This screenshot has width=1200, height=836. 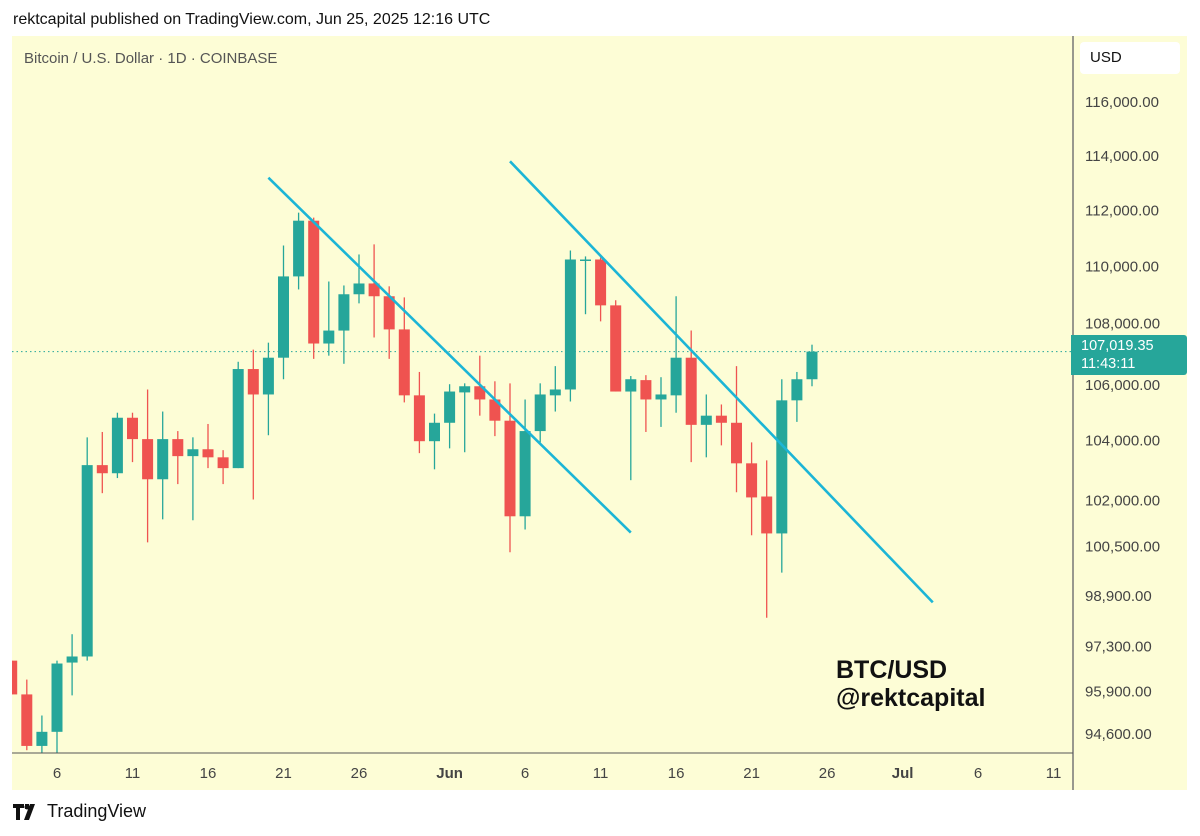 I want to click on price-tick-label: 106,000.00, so click(x=1122, y=385).